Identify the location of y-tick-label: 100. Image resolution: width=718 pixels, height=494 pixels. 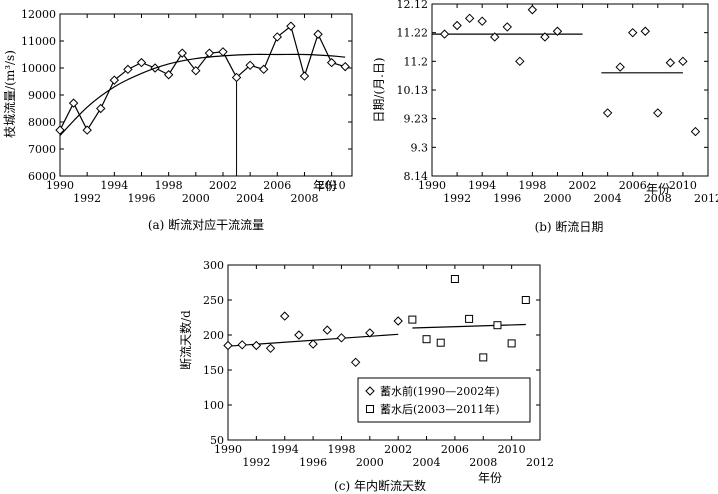
(213, 405).